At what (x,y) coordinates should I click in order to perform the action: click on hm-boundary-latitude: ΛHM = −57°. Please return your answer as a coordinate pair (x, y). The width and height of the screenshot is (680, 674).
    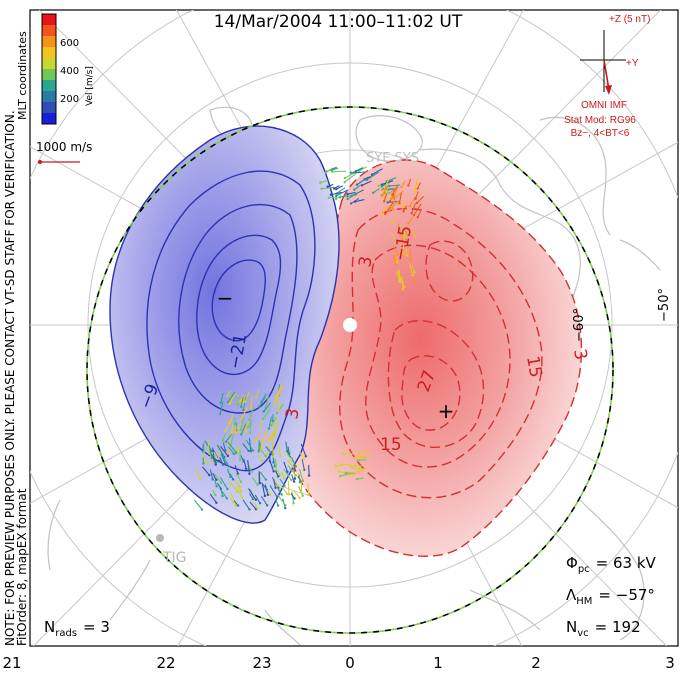
    Looking at the image, I should click on (610, 596).